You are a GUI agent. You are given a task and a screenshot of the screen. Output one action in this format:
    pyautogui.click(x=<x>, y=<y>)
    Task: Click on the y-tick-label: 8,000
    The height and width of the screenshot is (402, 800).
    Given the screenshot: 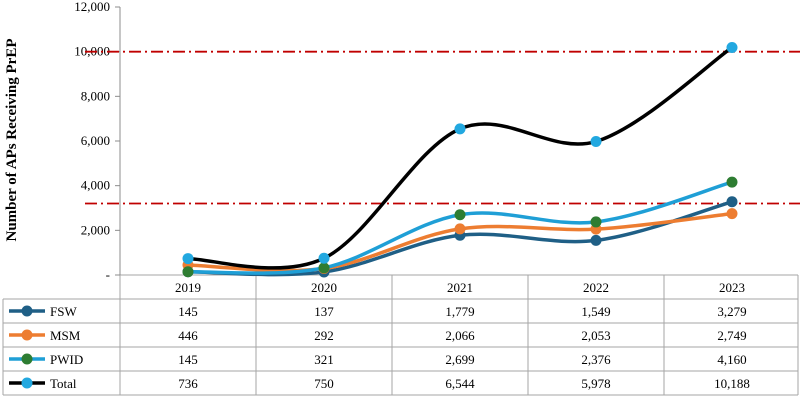 What is the action you would take?
    pyautogui.click(x=95, y=95)
    